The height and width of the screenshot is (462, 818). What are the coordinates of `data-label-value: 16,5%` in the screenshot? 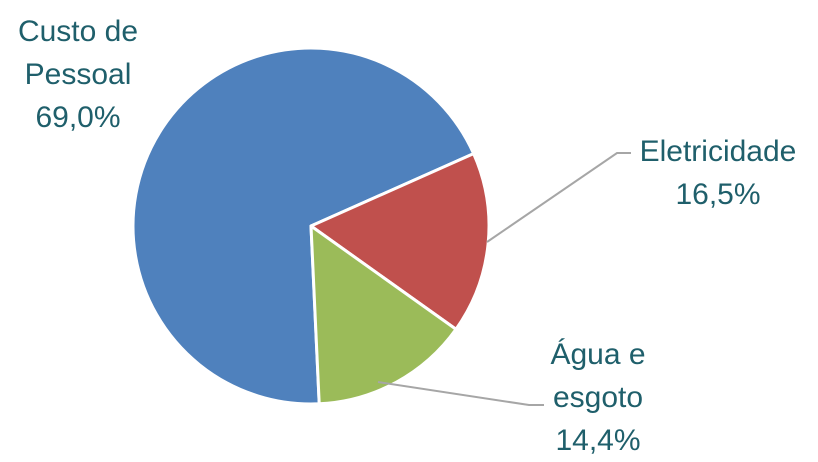 It's located at (717, 194).